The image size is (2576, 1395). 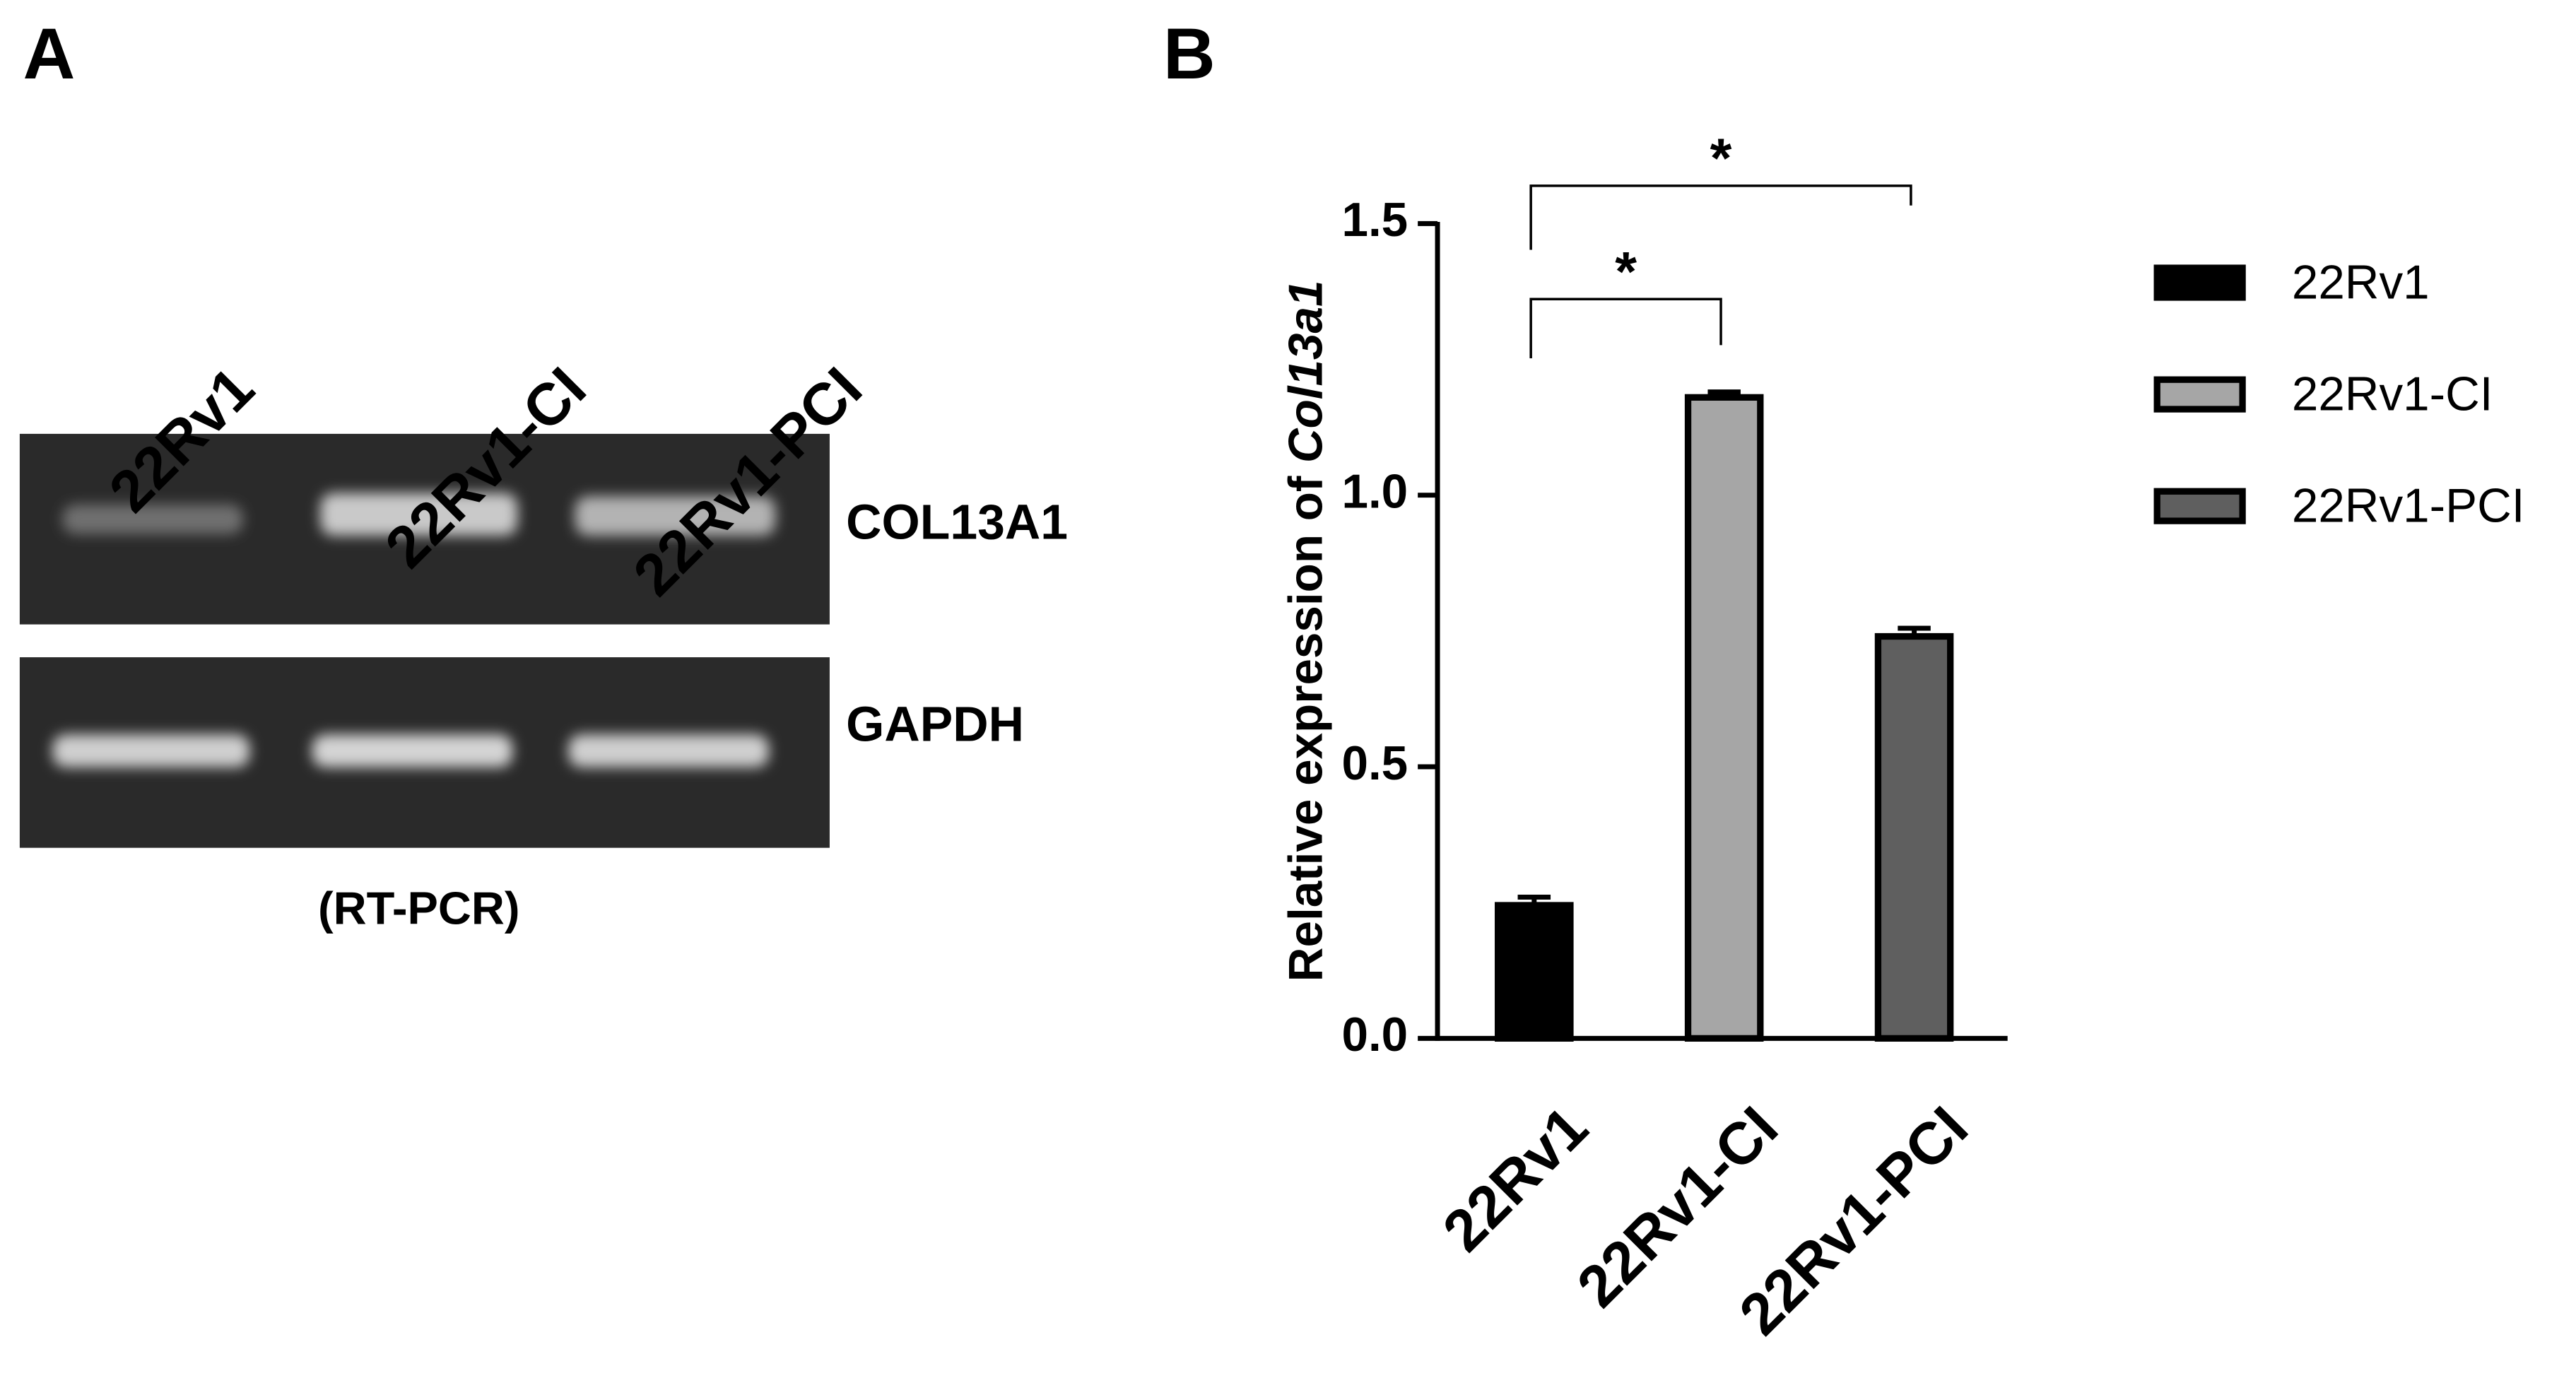 What do you see at coordinates (2408, 507) in the screenshot?
I see `legend-label: 22Rv1-PCI` at bounding box center [2408, 507].